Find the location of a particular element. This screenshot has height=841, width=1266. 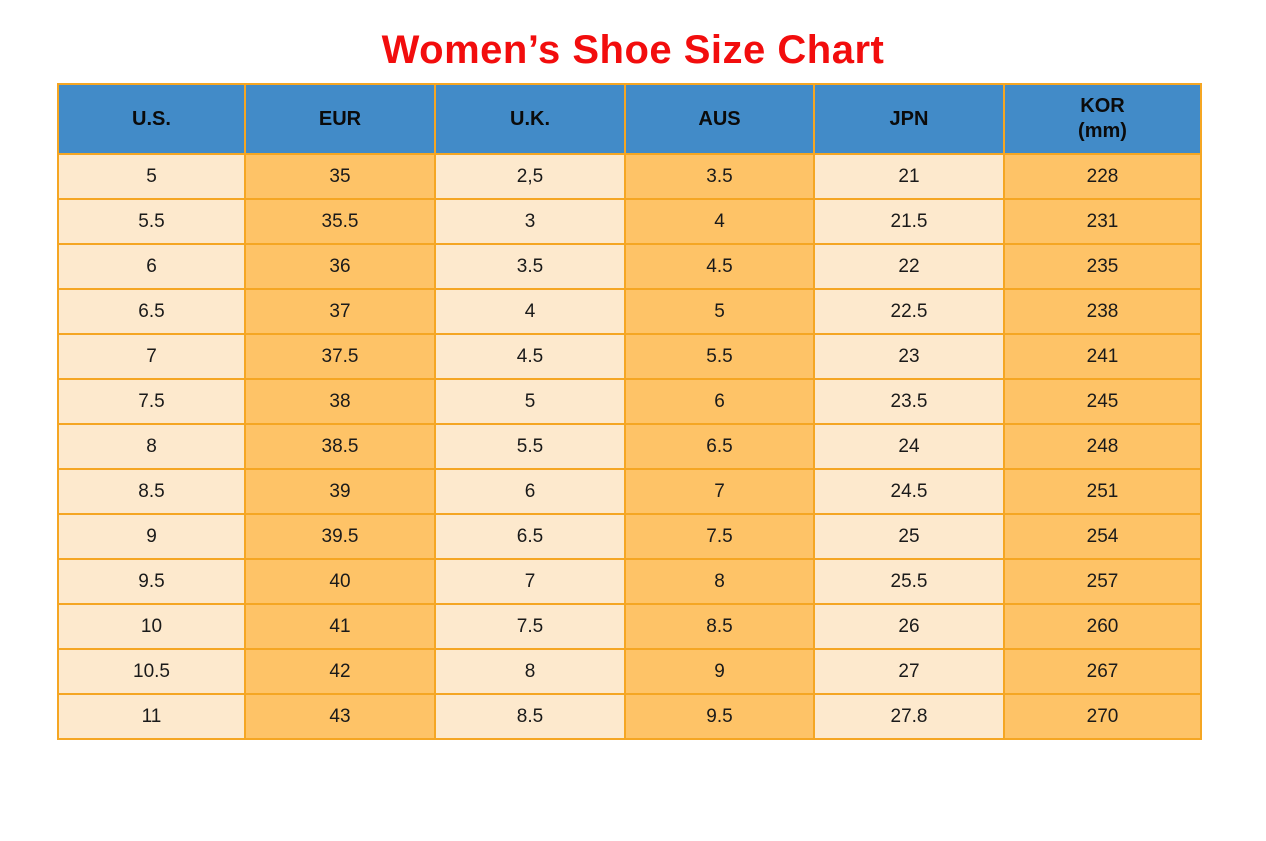

table-cell: 35 is located at coordinates (340, 176).